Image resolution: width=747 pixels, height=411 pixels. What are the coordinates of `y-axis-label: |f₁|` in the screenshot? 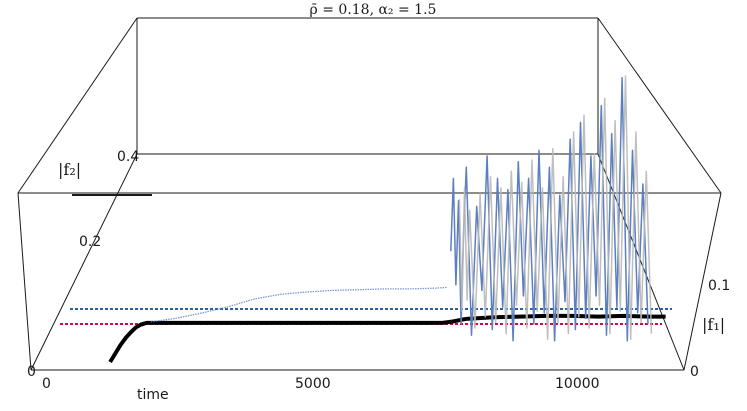 It's located at (713, 324).